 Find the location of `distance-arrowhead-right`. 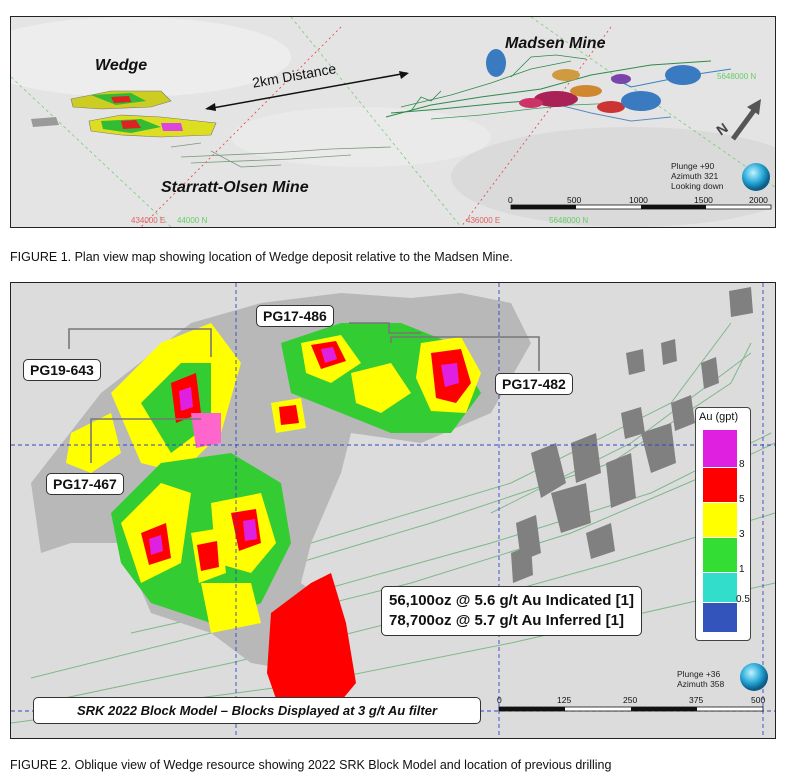

distance-arrowhead-right is located at coordinates (404, 75).